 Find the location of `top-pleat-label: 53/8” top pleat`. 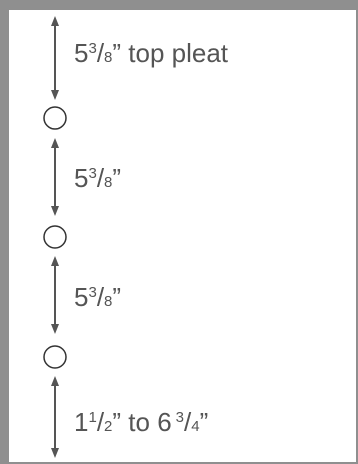

top-pleat-label: 53/8” top pleat is located at coordinates (151, 53).